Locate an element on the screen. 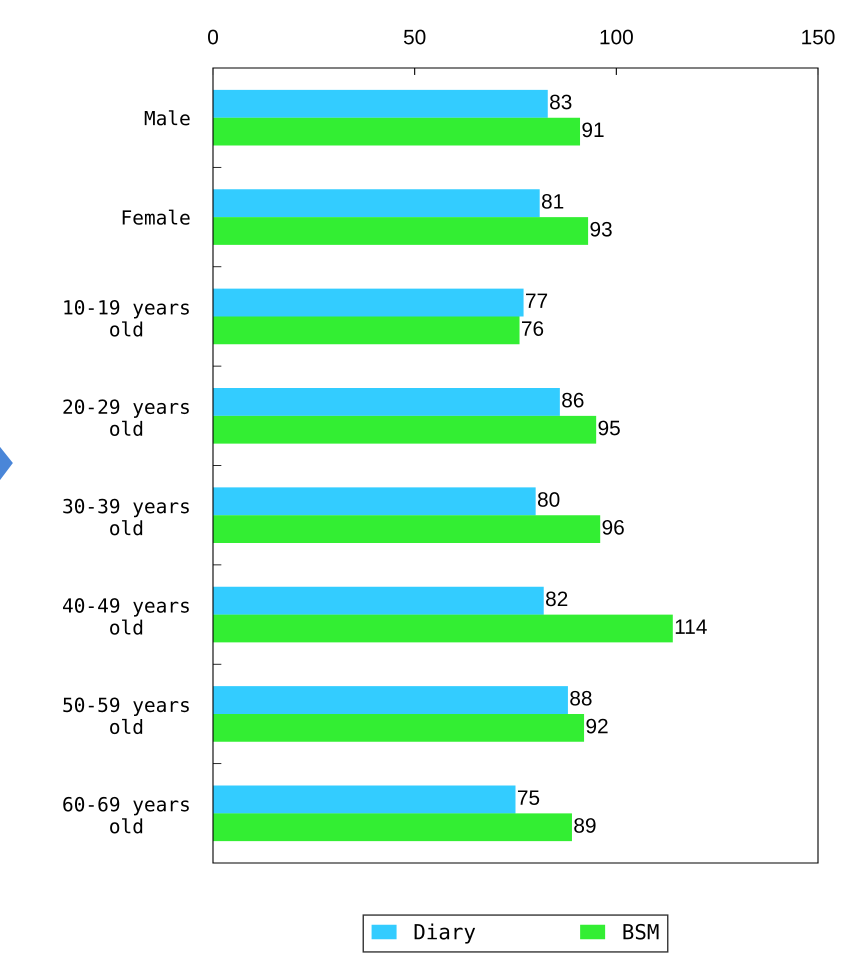 This screenshot has width=842, height=957. data-label: 91 is located at coordinates (593, 130).